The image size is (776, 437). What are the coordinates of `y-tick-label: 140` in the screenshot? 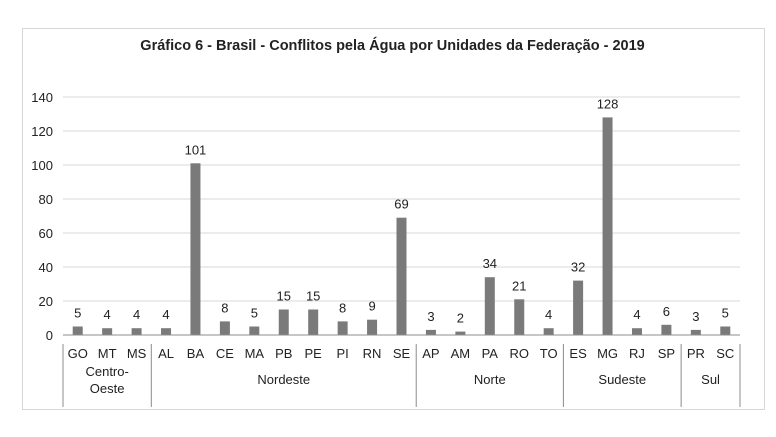 It's located at (42, 97).